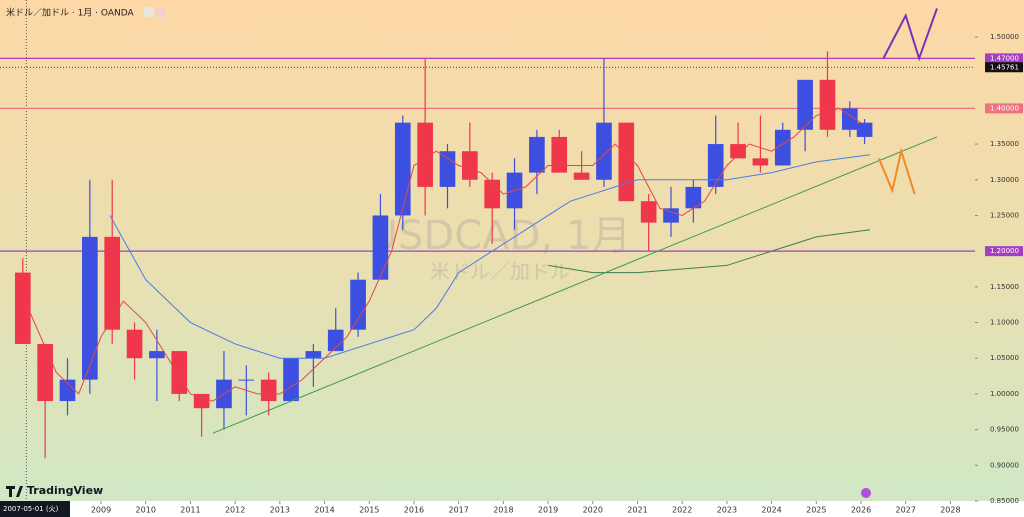 This screenshot has height=517, width=1024. I want to click on price-label: 1.45761, so click(1004, 67).